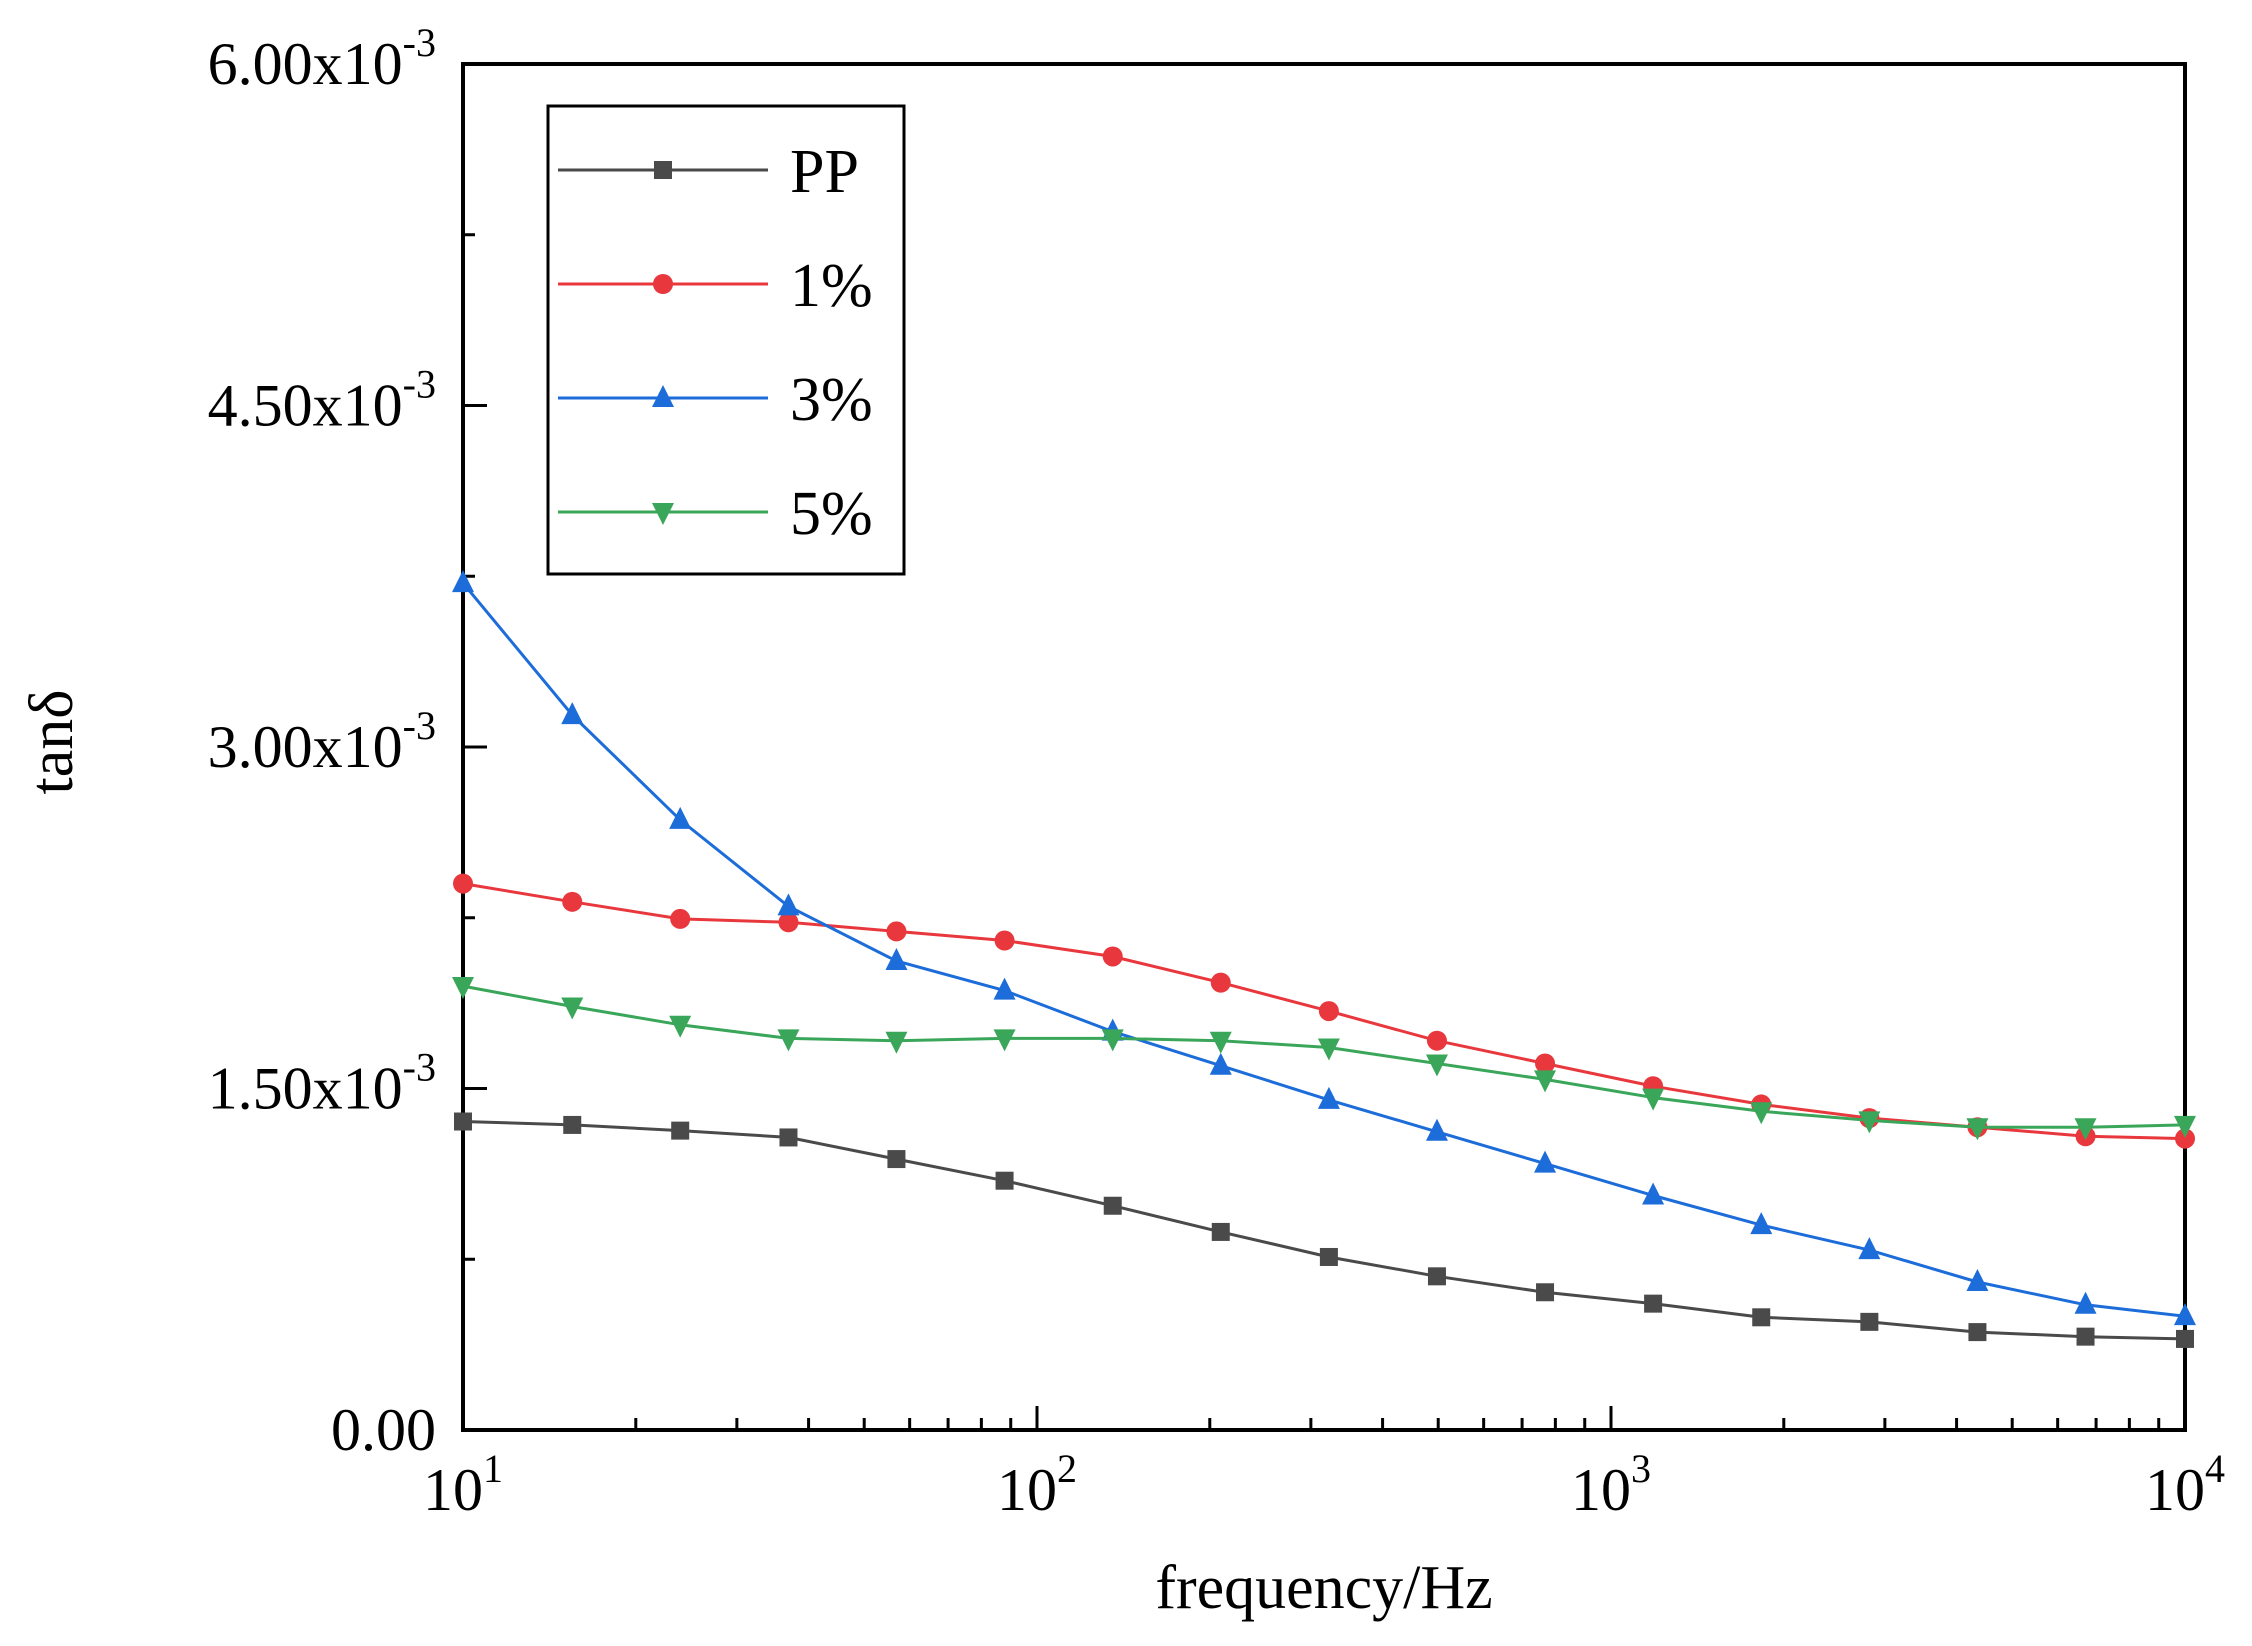  What do you see at coordinates (831, 514) in the screenshot?
I see `legend-label: 5%` at bounding box center [831, 514].